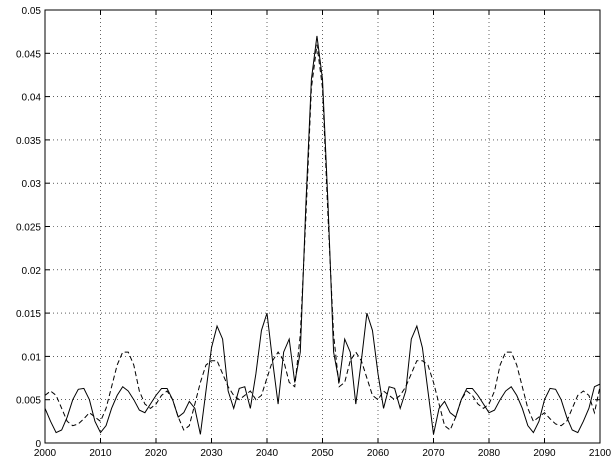 Image resolution: width=614 pixels, height=466 pixels. Describe the element at coordinates (28, 54) in the screenshot. I see `y-tick-label: 0.045` at that location.